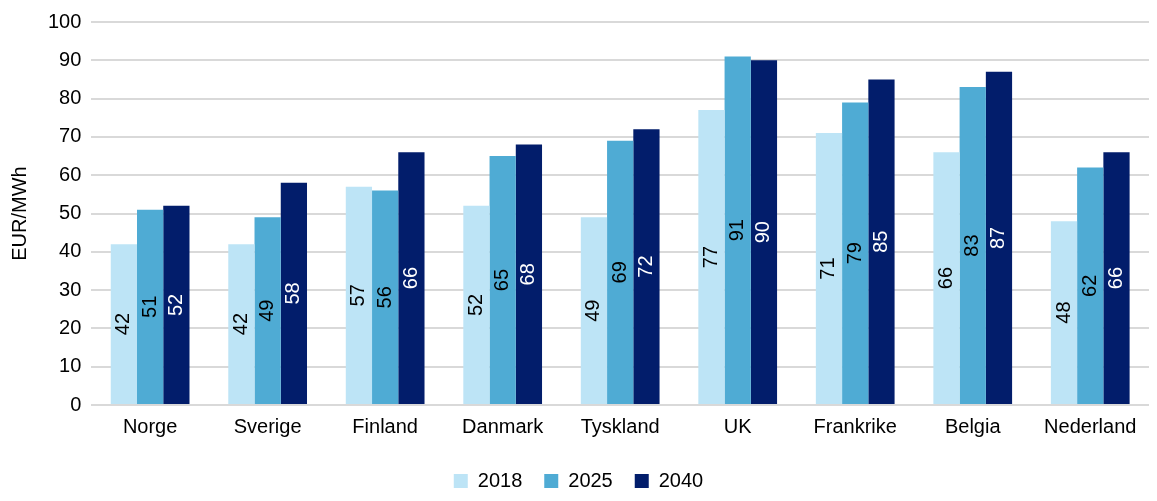  What do you see at coordinates (70, 326) in the screenshot?
I see `y-tick-label: 20` at bounding box center [70, 326].